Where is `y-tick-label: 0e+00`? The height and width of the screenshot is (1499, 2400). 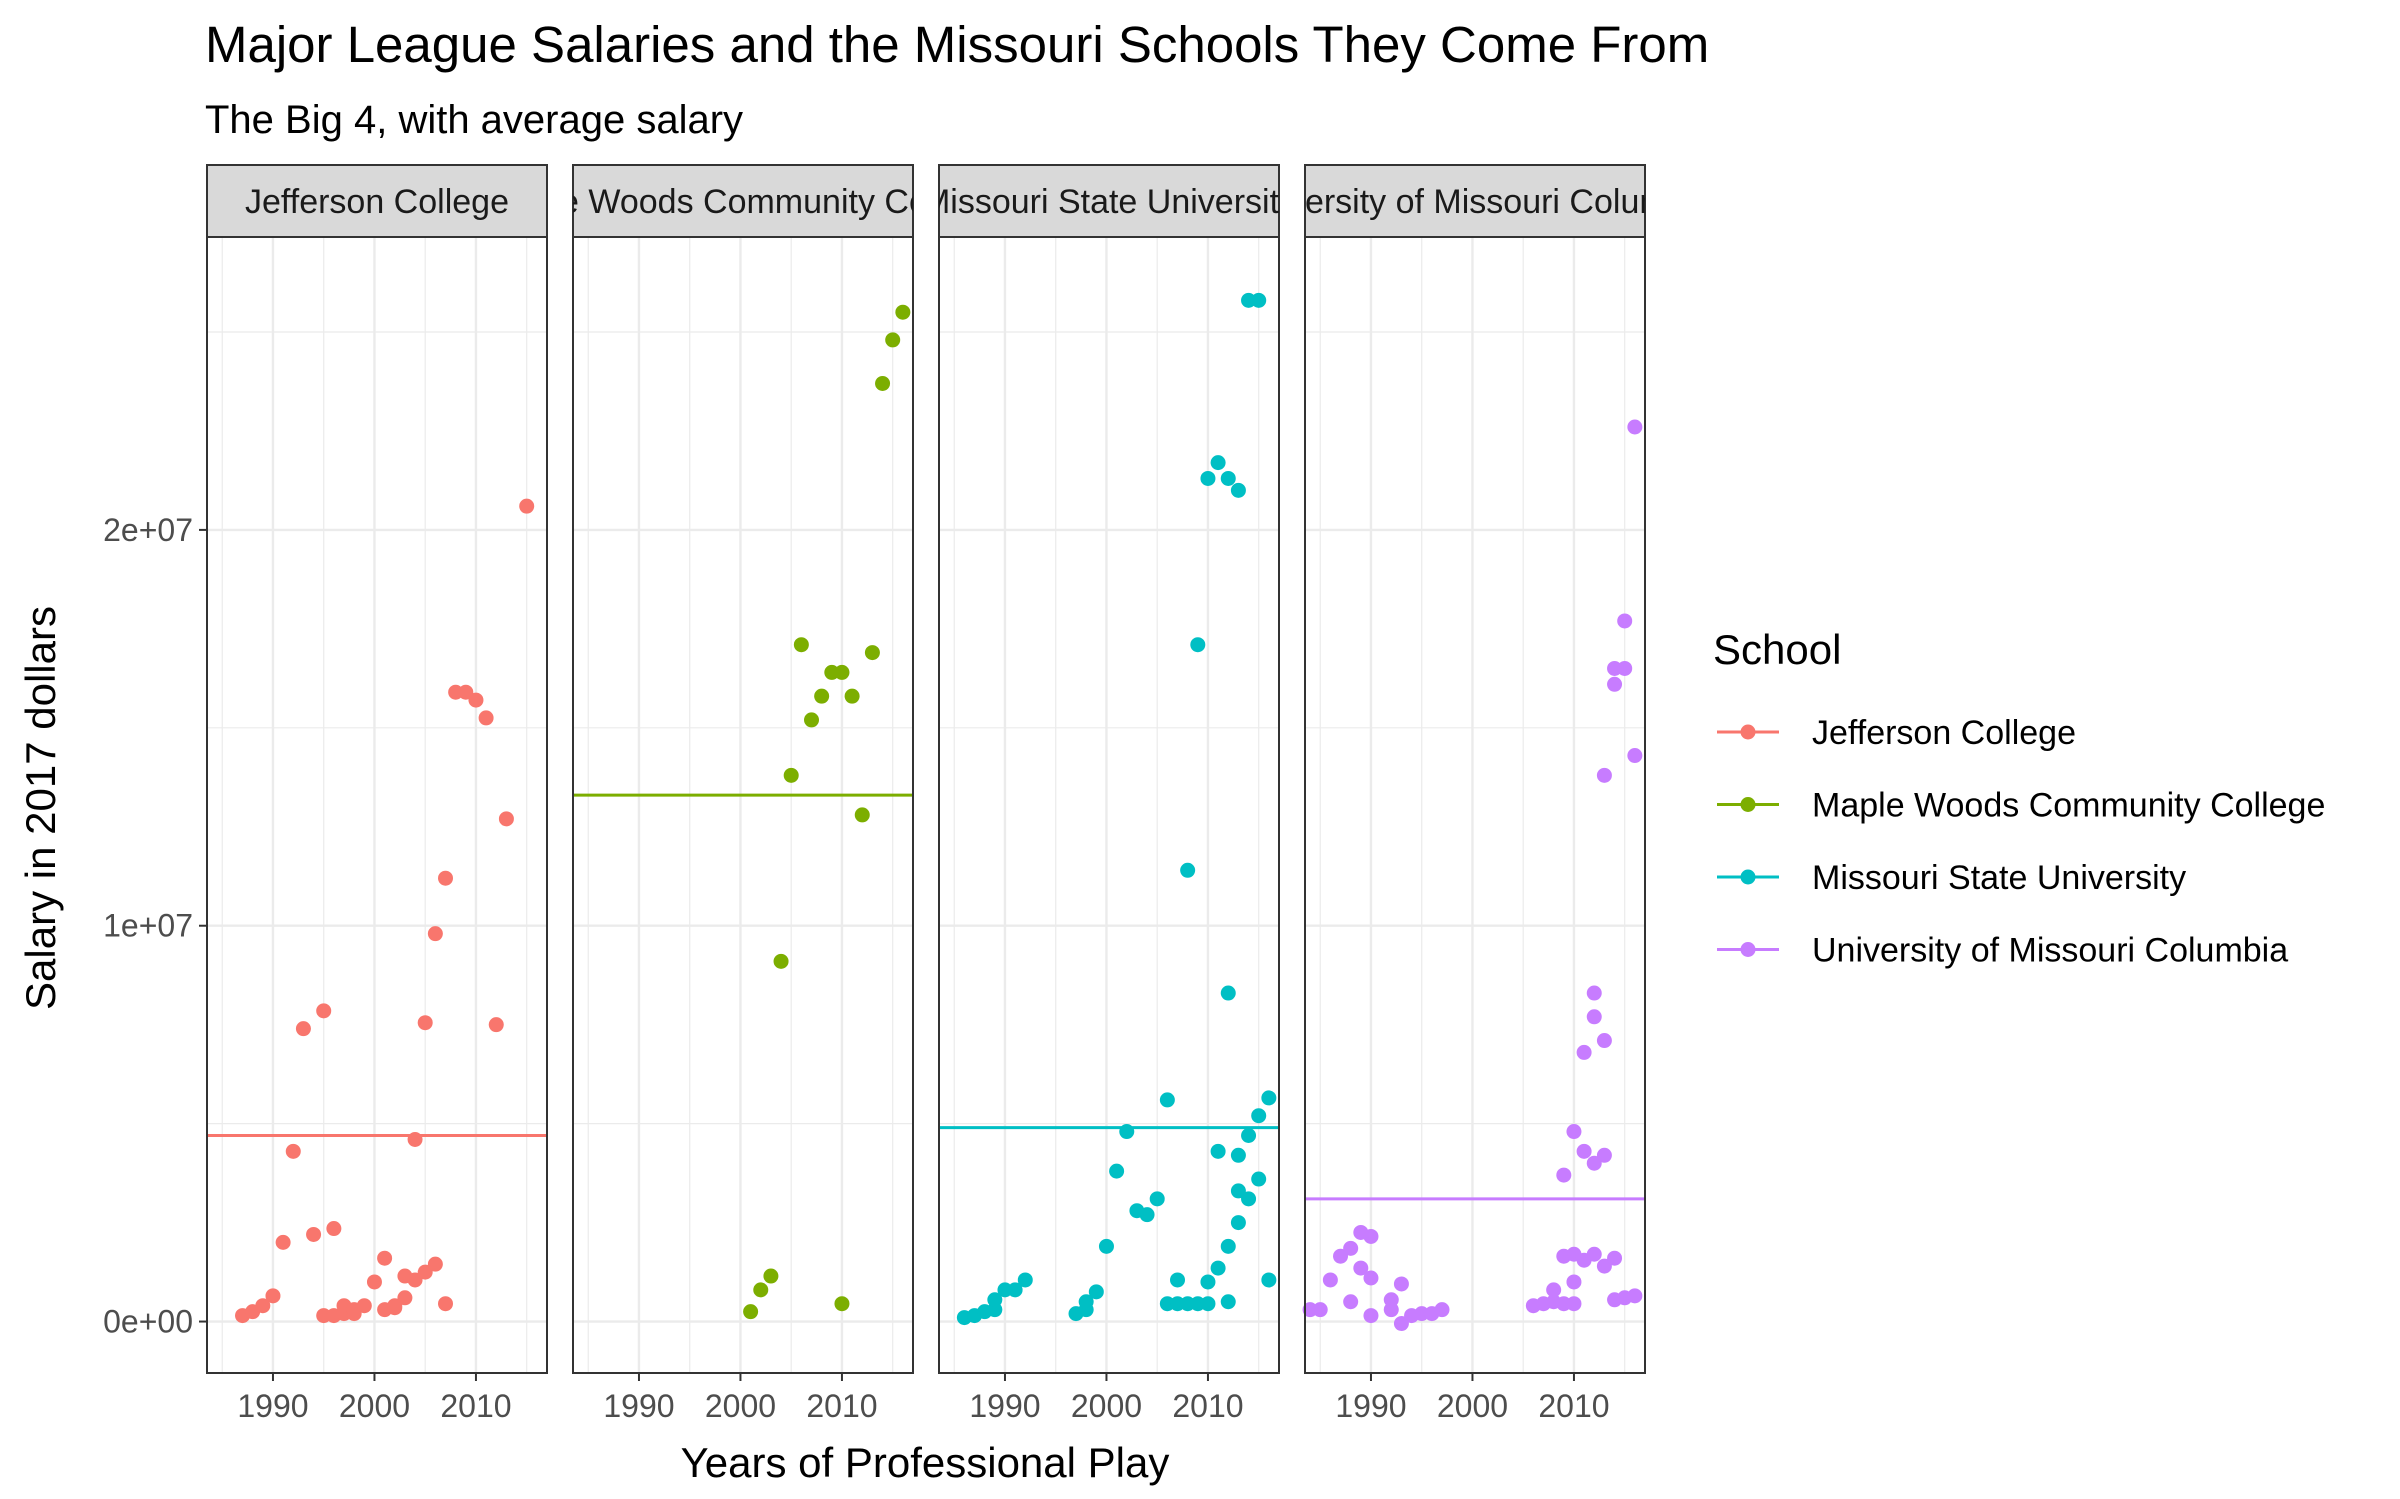
y-tick-label: 0e+00 is located at coordinates (148, 1322).